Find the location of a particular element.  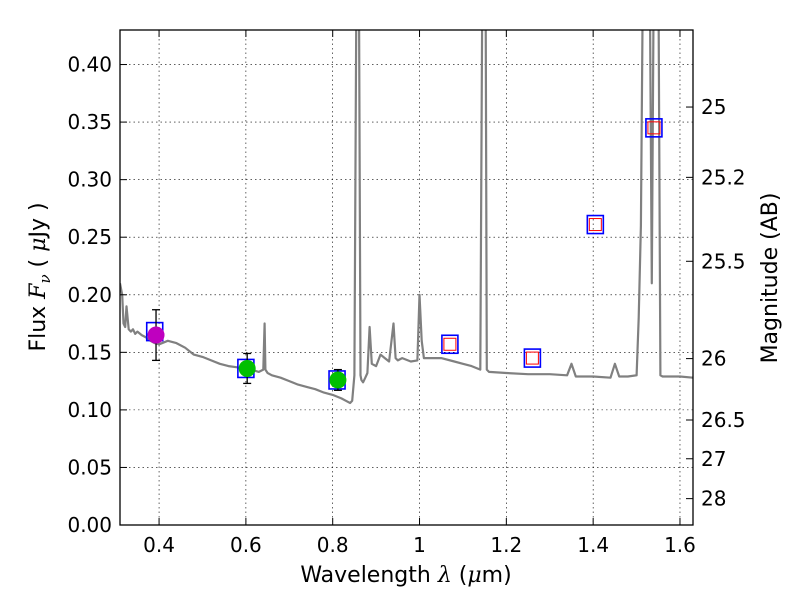

y-tick-label: 0.25 is located at coordinates (89, 237).